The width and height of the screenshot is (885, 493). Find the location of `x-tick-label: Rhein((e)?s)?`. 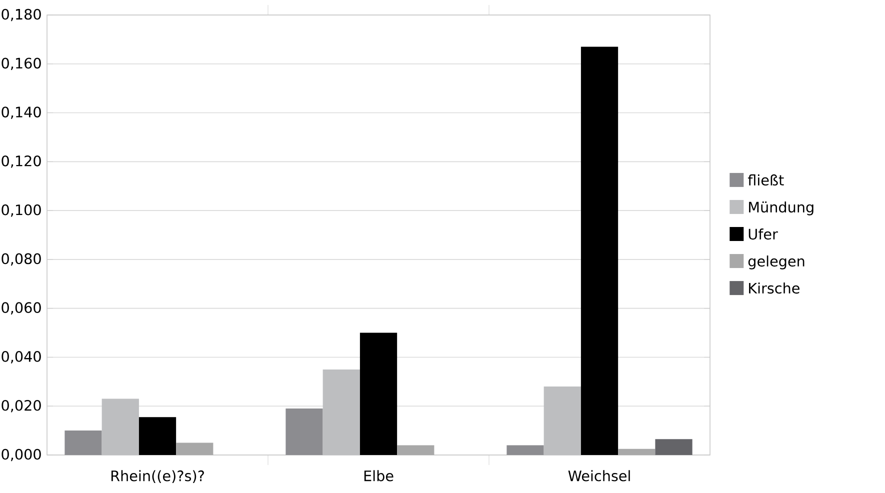

x-tick-label: Rhein((e)?s)? is located at coordinates (157, 476).